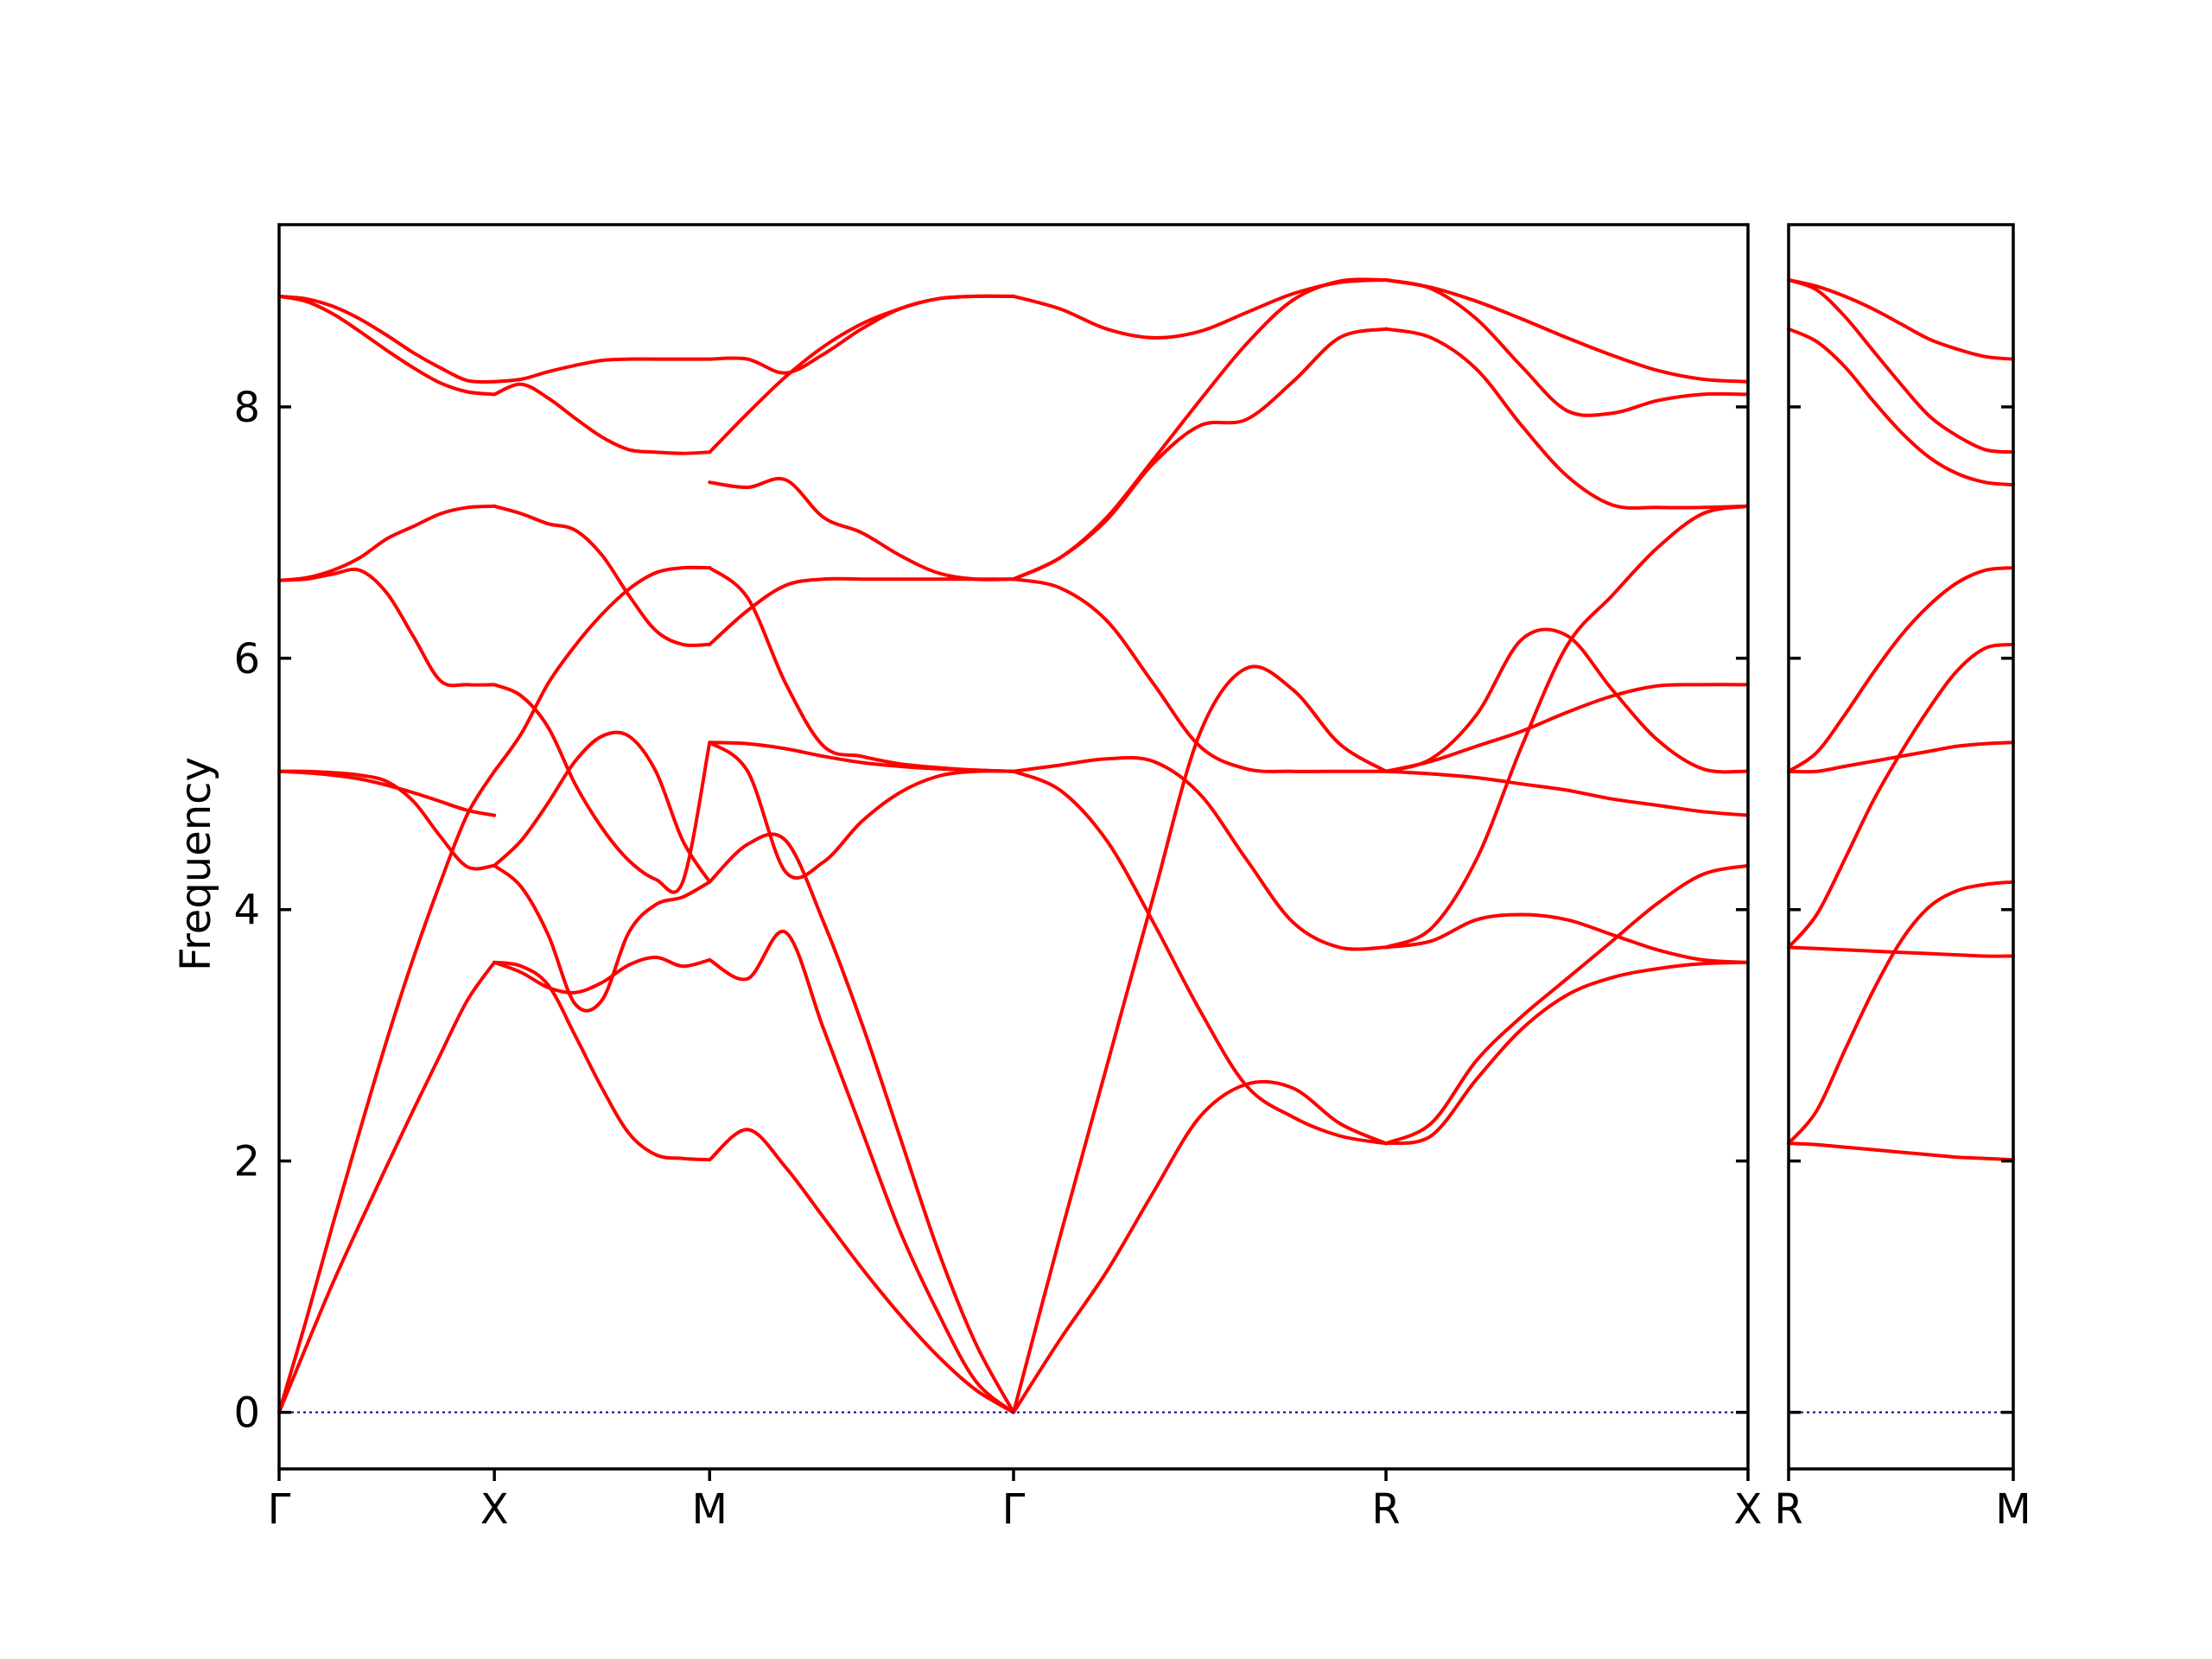 Image resolution: width=2212 pixels, height=1659 pixels. I want to click on band-line-left-seg4-b5, so click(1567, 700).